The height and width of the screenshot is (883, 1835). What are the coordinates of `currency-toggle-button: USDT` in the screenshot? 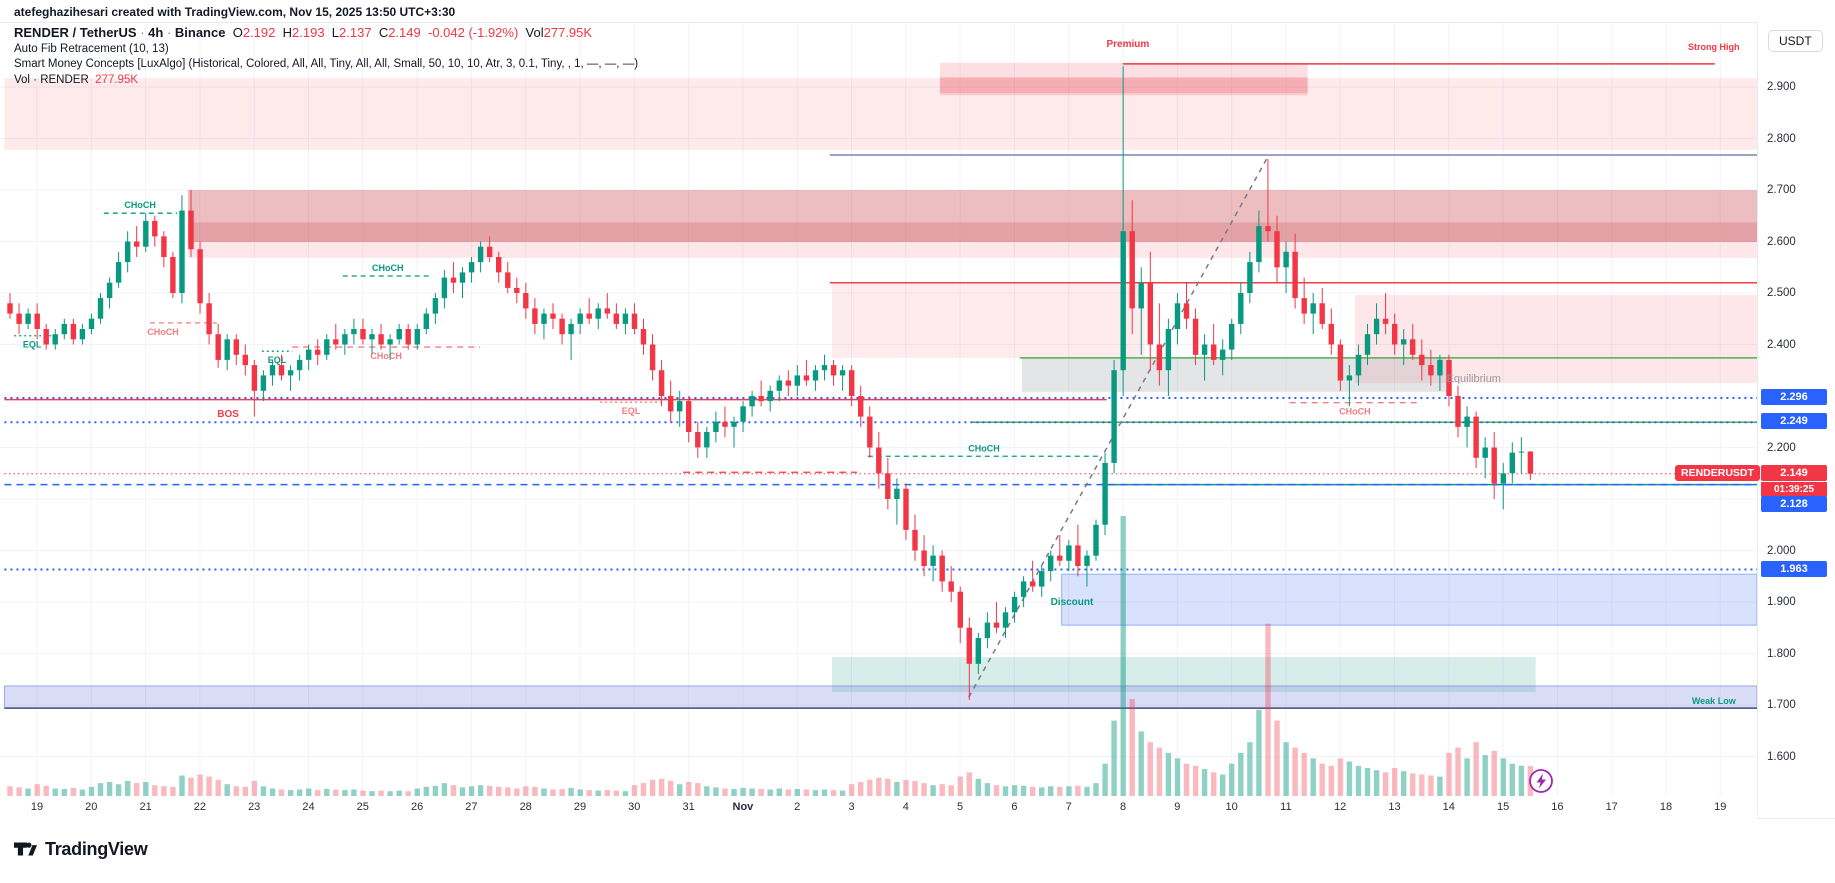 It's located at (1795, 41).